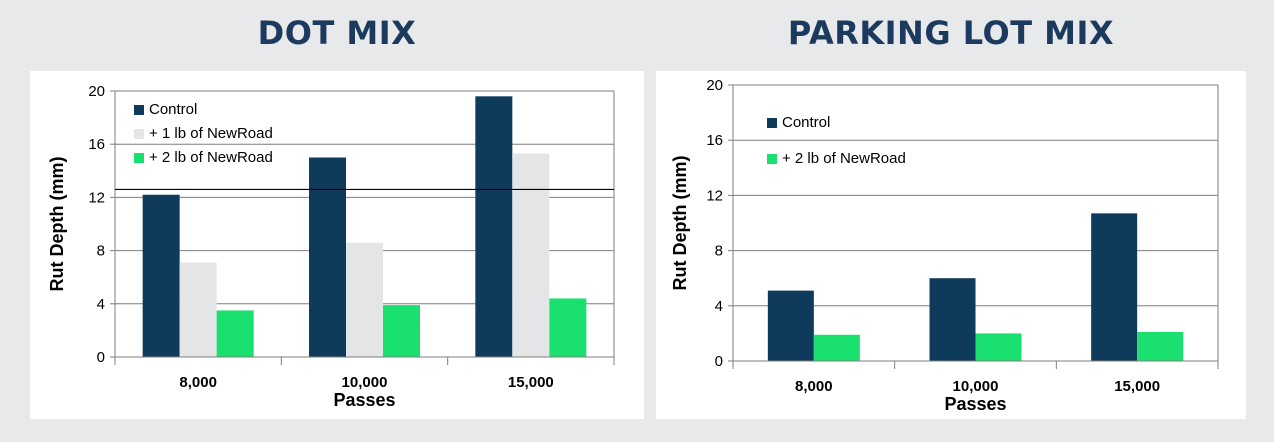  I want to click on parking-lot-mix-y-tick-label: 4, so click(719, 306).